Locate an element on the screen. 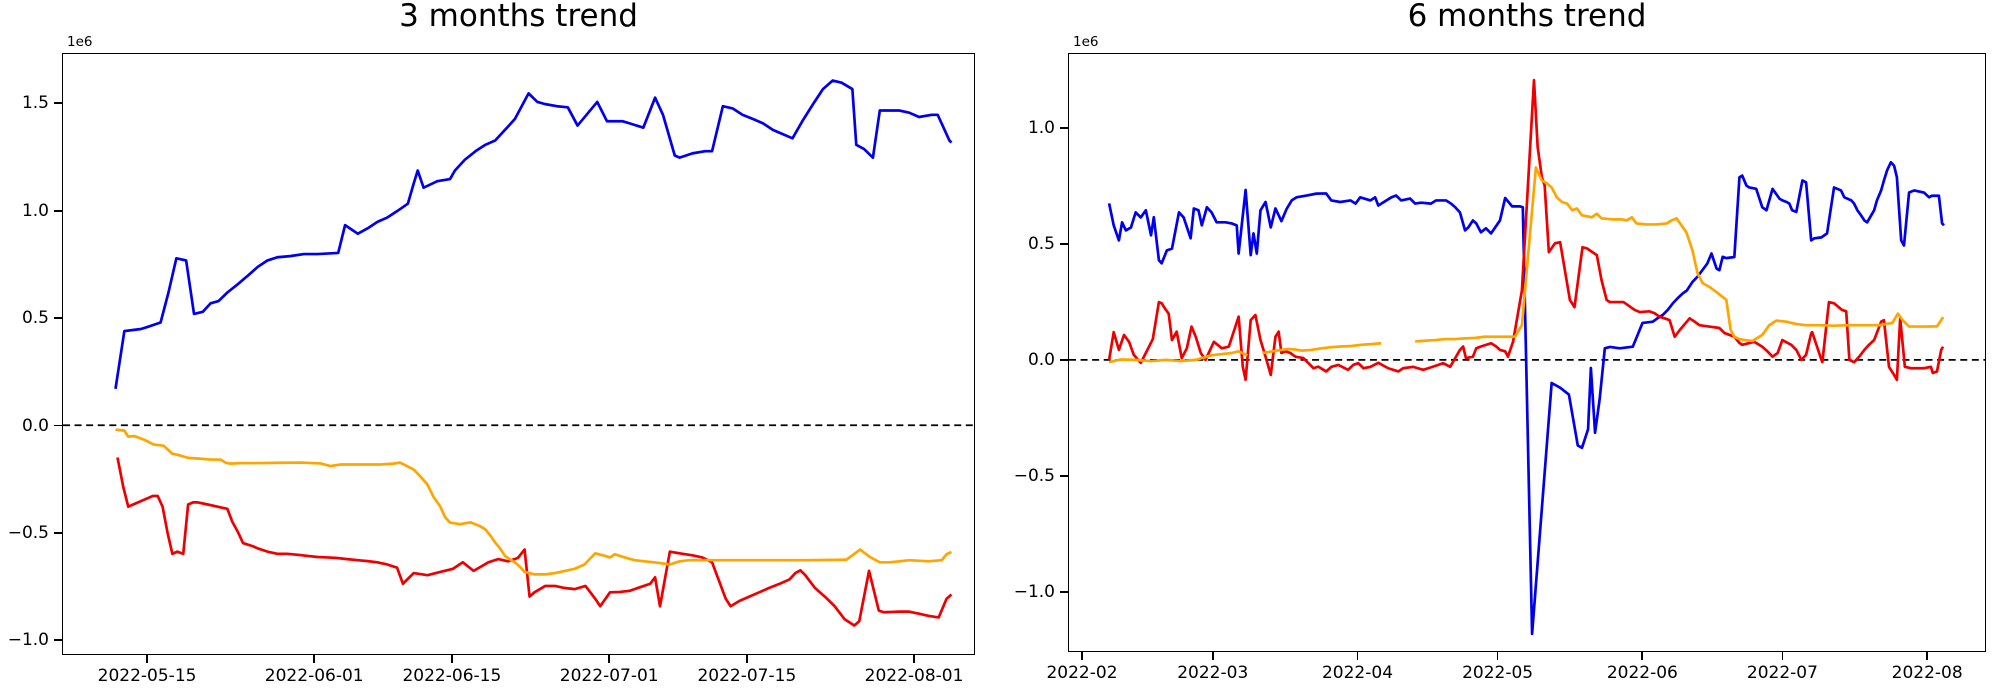 The height and width of the screenshot is (700, 2000). x-tick-label: 2022-05 is located at coordinates (1498, 673).